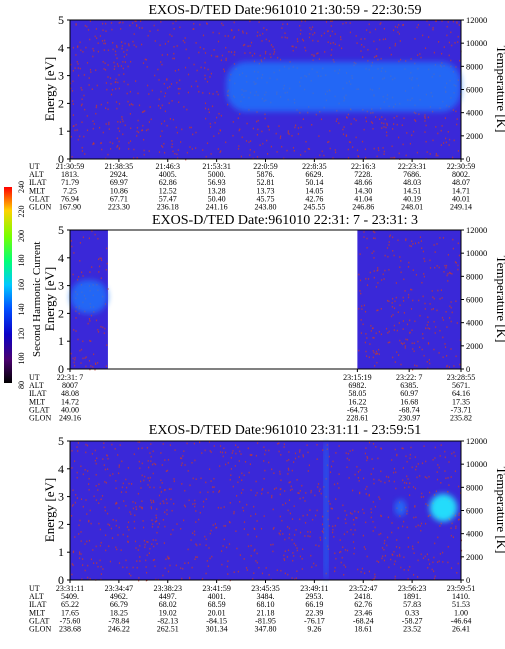 Image resolution: width=505 pixels, height=649 pixels. I want to click on panel-3-y2label: Temperature [K], so click(499, 510).